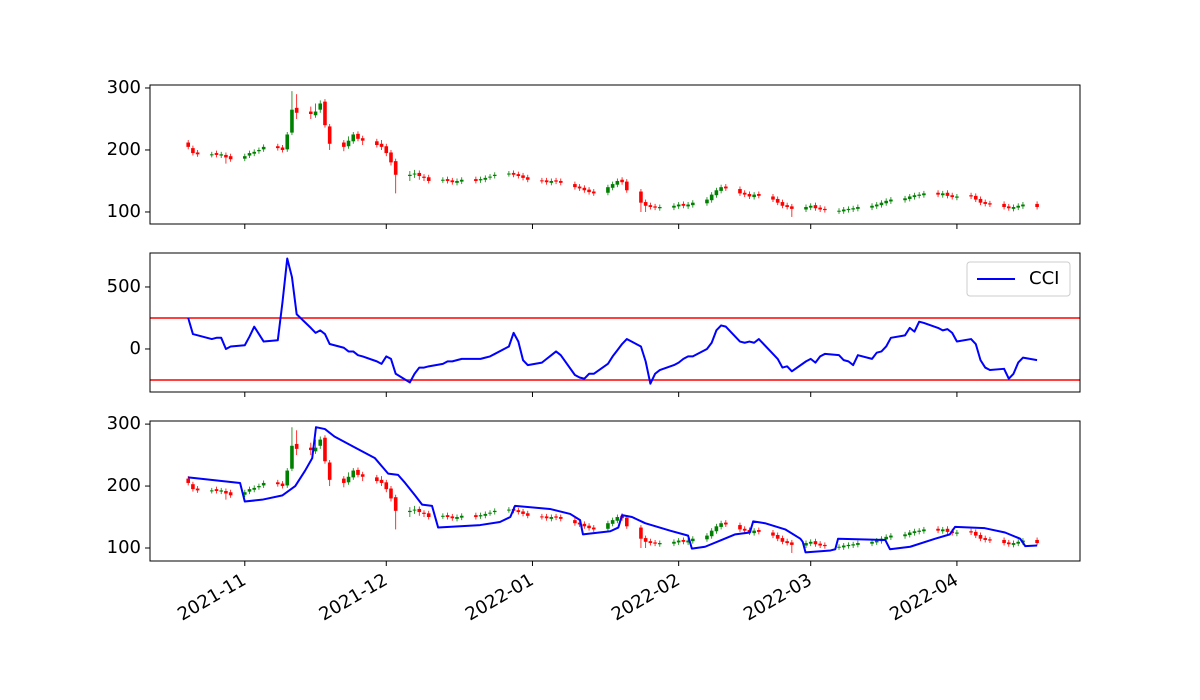  I want to click on y-tick-label: 200, so click(124, 149).